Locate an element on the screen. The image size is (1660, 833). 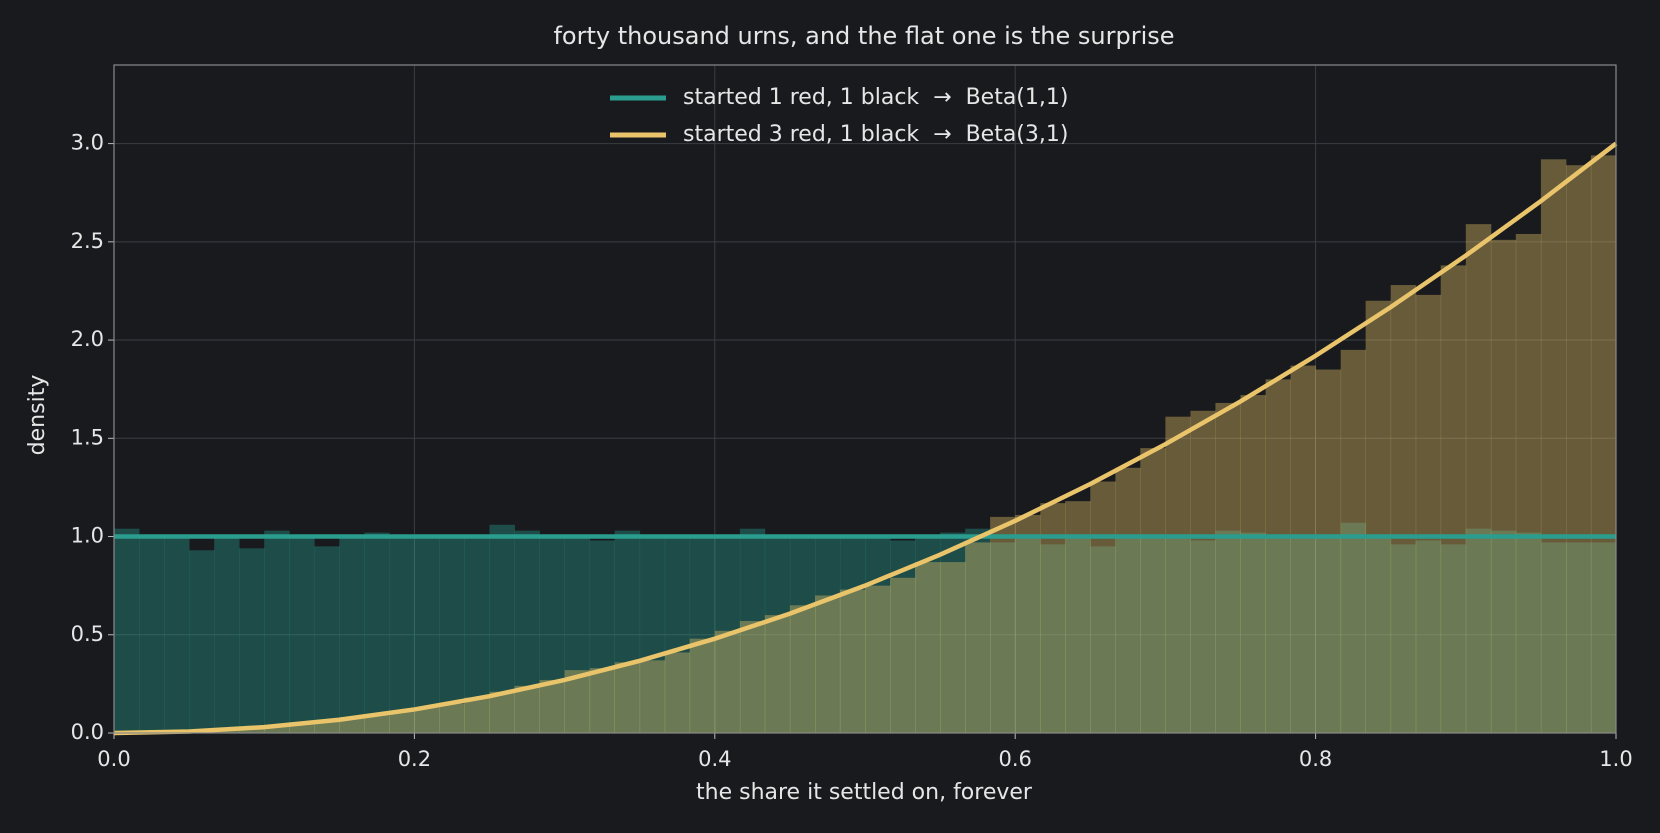
y-tick-label: 2.0 is located at coordinates (87, 339).